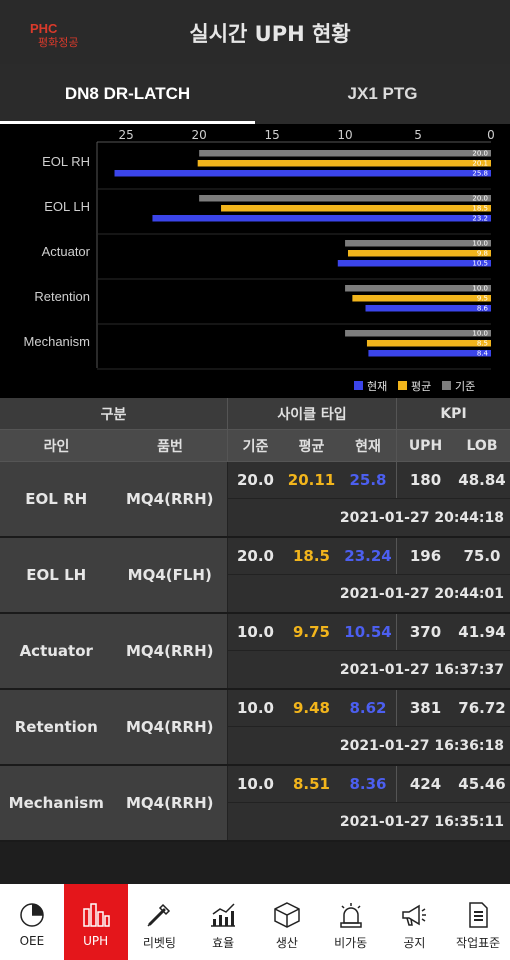  I want to click on bottom-nav: OEE UPH 리벳팅 효율, so click(255, 922).